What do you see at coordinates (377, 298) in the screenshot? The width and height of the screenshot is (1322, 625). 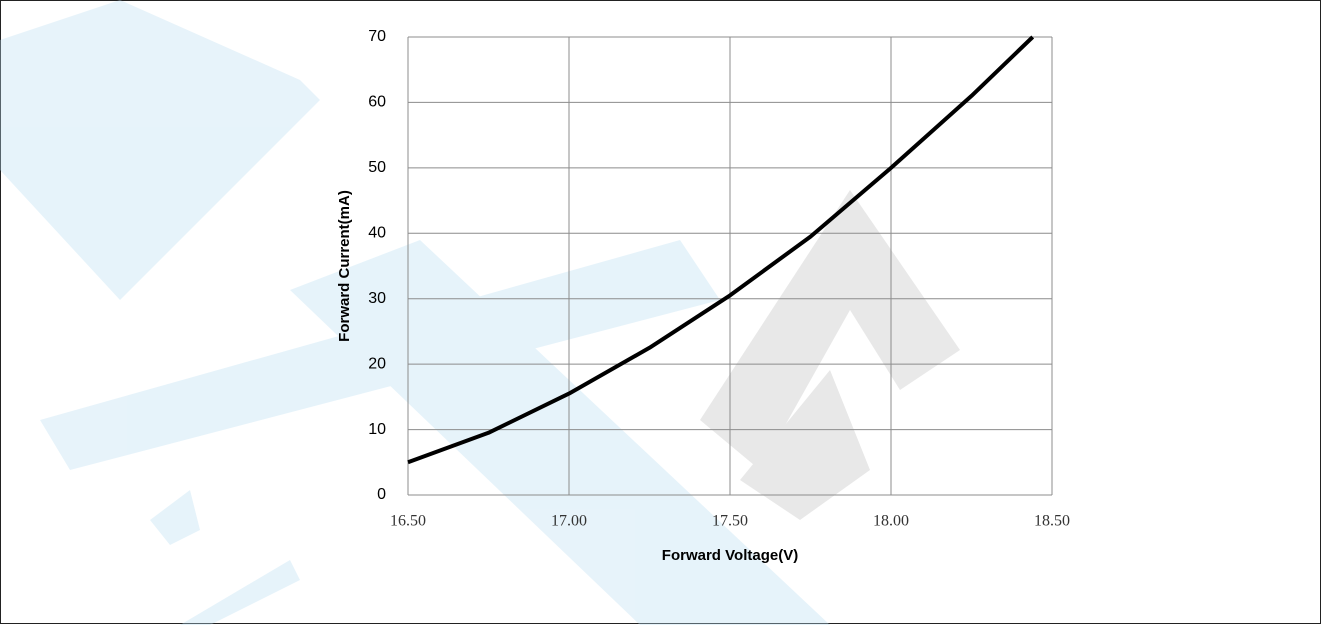 I see `y-tick-label: 30` at bounding box center [377, 298].